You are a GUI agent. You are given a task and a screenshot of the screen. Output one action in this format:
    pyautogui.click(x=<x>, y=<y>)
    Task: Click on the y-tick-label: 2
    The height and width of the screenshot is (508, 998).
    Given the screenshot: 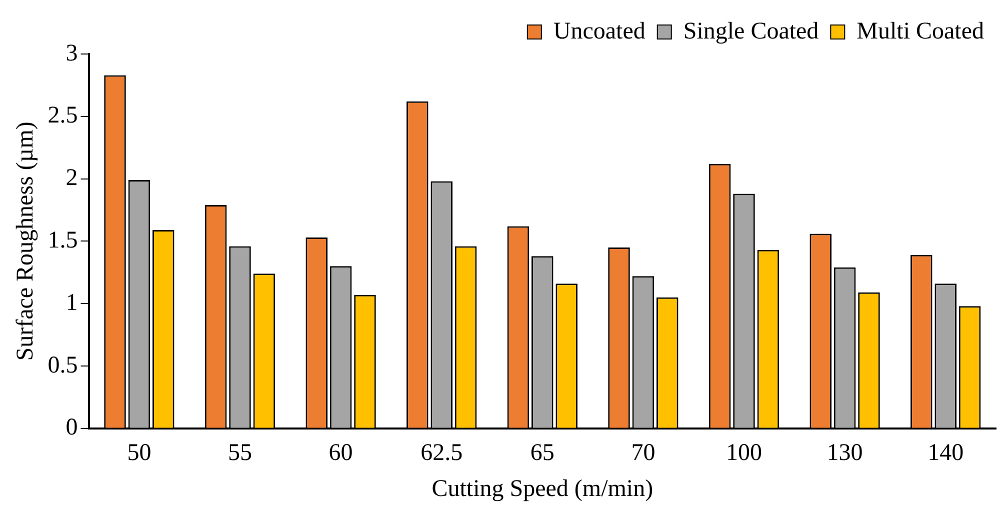 What is the action you would take?
    pyautogui.click(x=72, y=178)
    